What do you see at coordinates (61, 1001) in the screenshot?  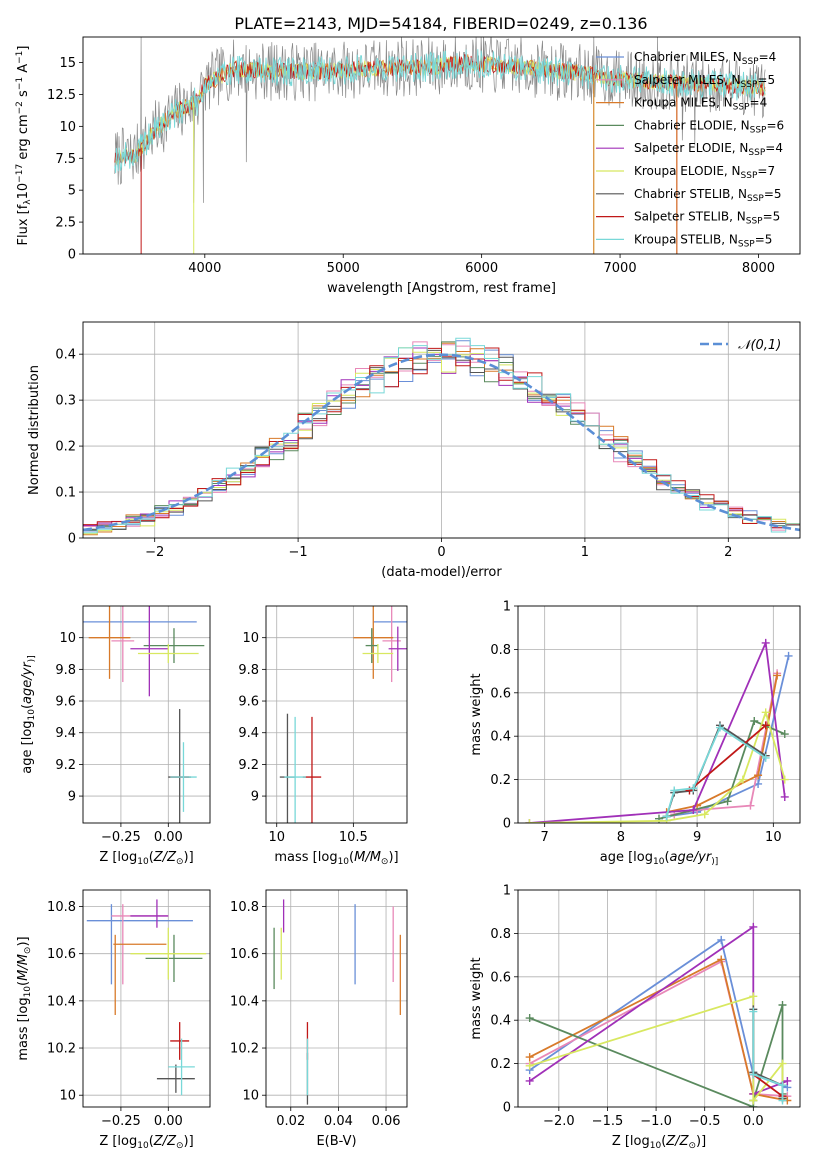 I see `y-tick-label: 10.4` at bounding box center [61, 1001].